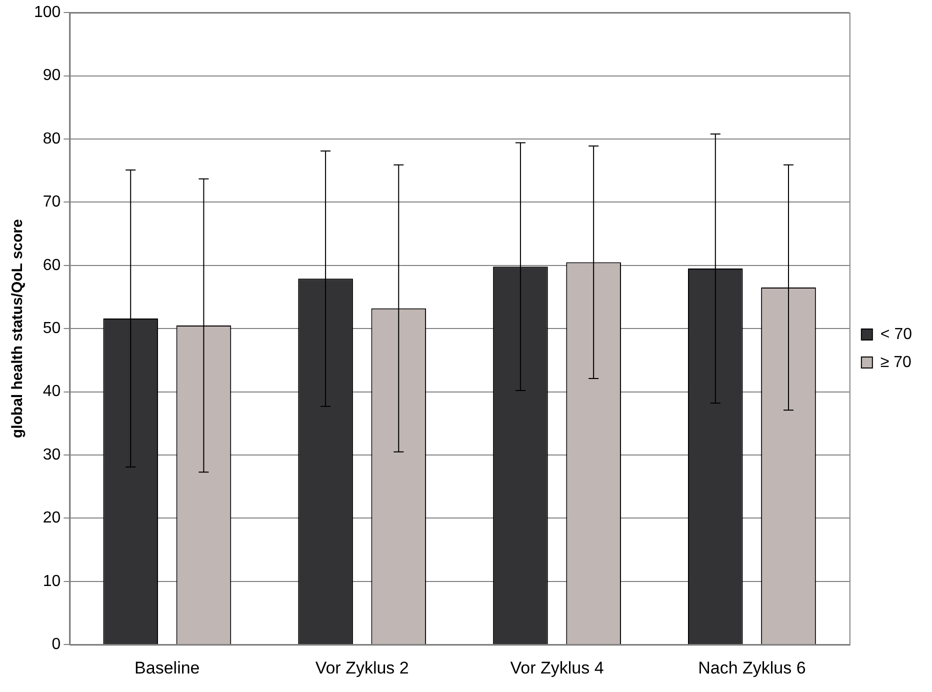  Describe the element at coordinates (362, 668) in the screenshot. I see `x-tick-label: Vor Zyklus 2` at that location.